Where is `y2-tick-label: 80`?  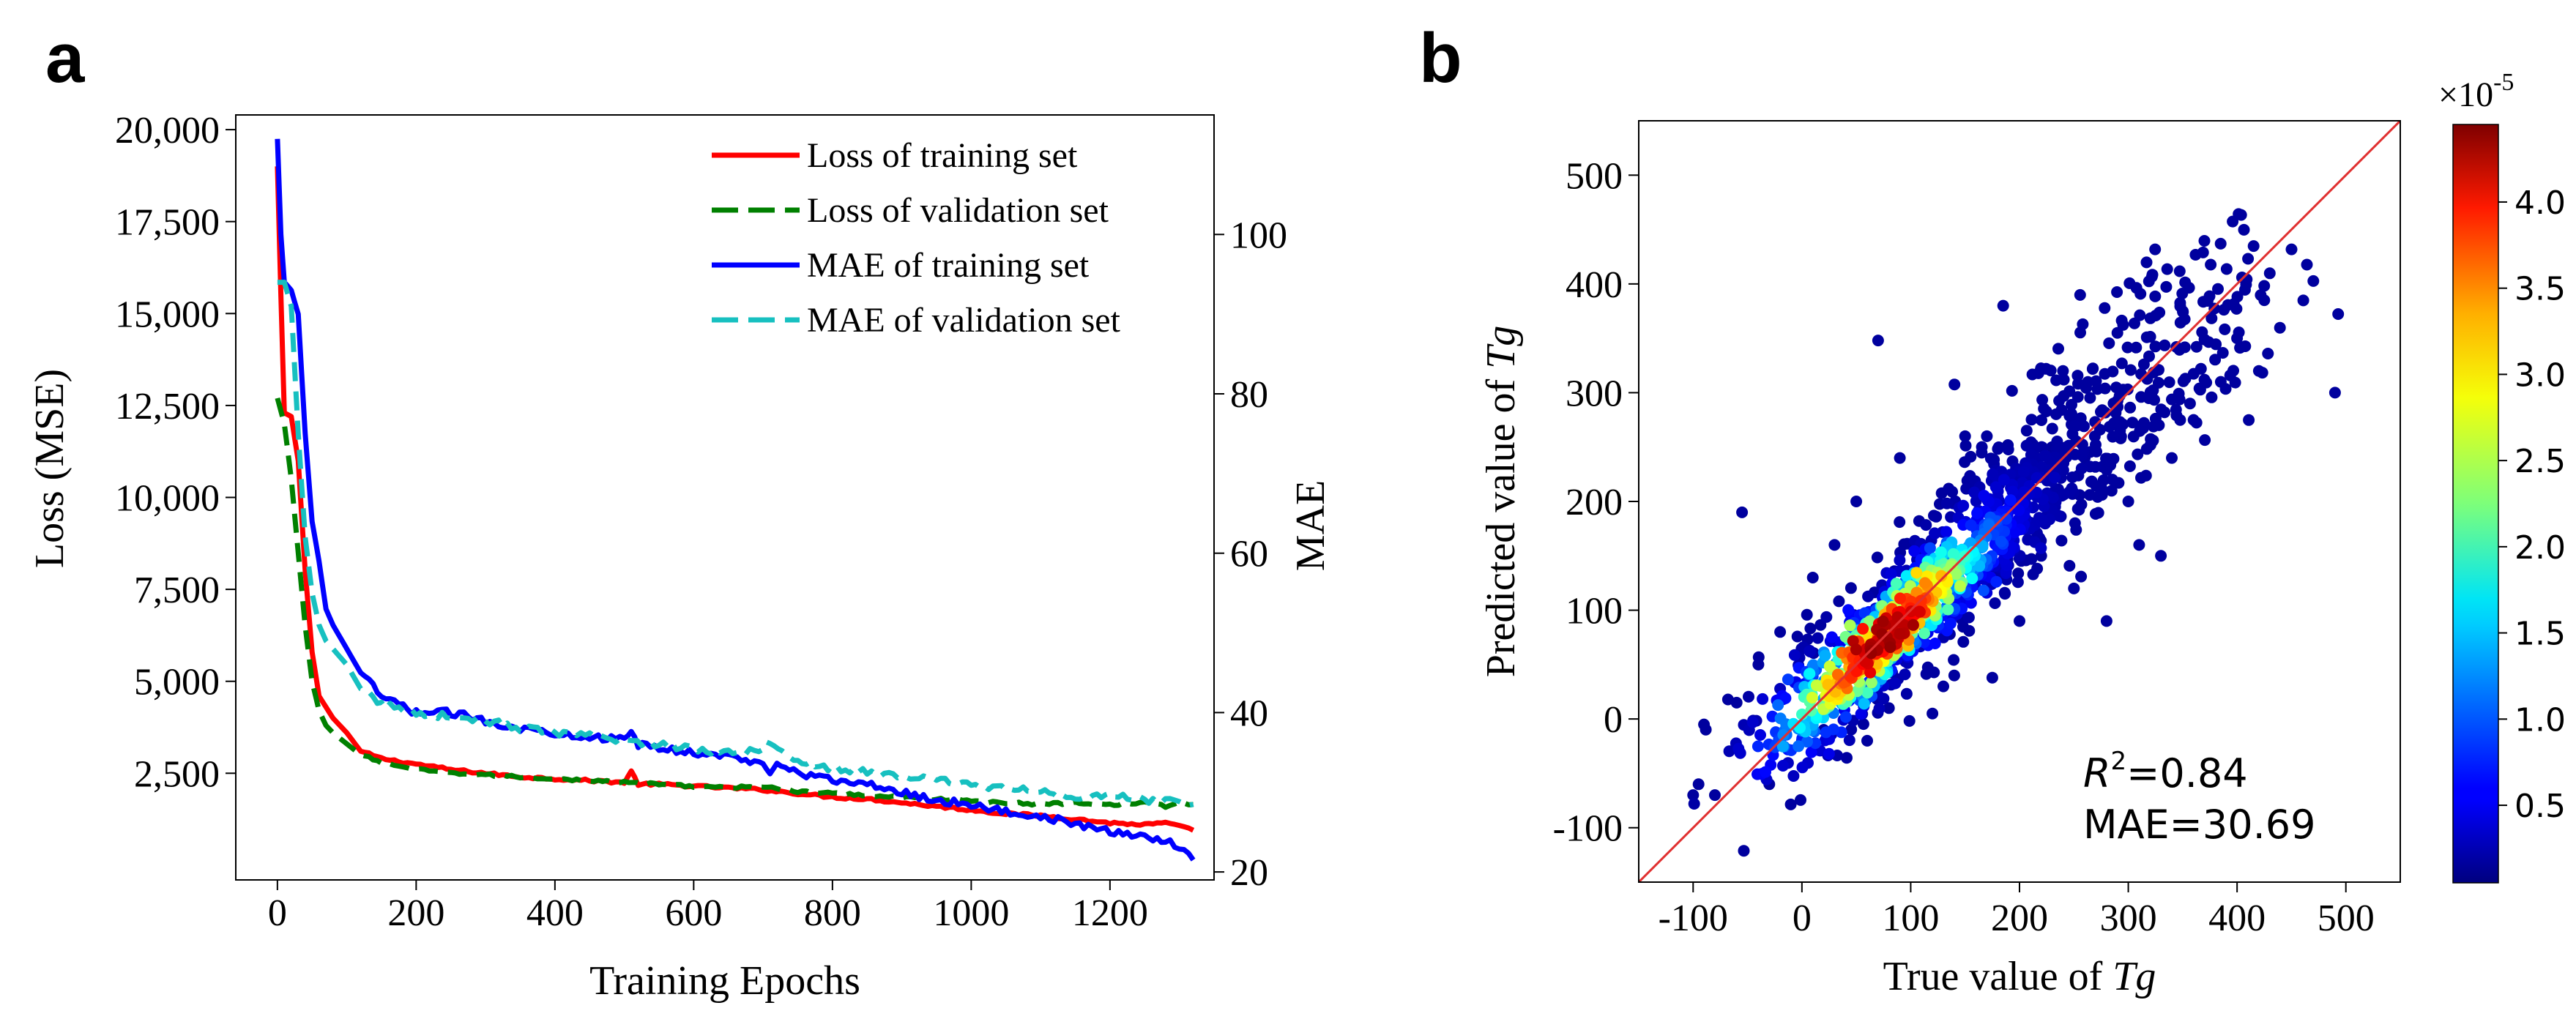 y2-tick-label: 80 is located at coordinates (1249, 395).